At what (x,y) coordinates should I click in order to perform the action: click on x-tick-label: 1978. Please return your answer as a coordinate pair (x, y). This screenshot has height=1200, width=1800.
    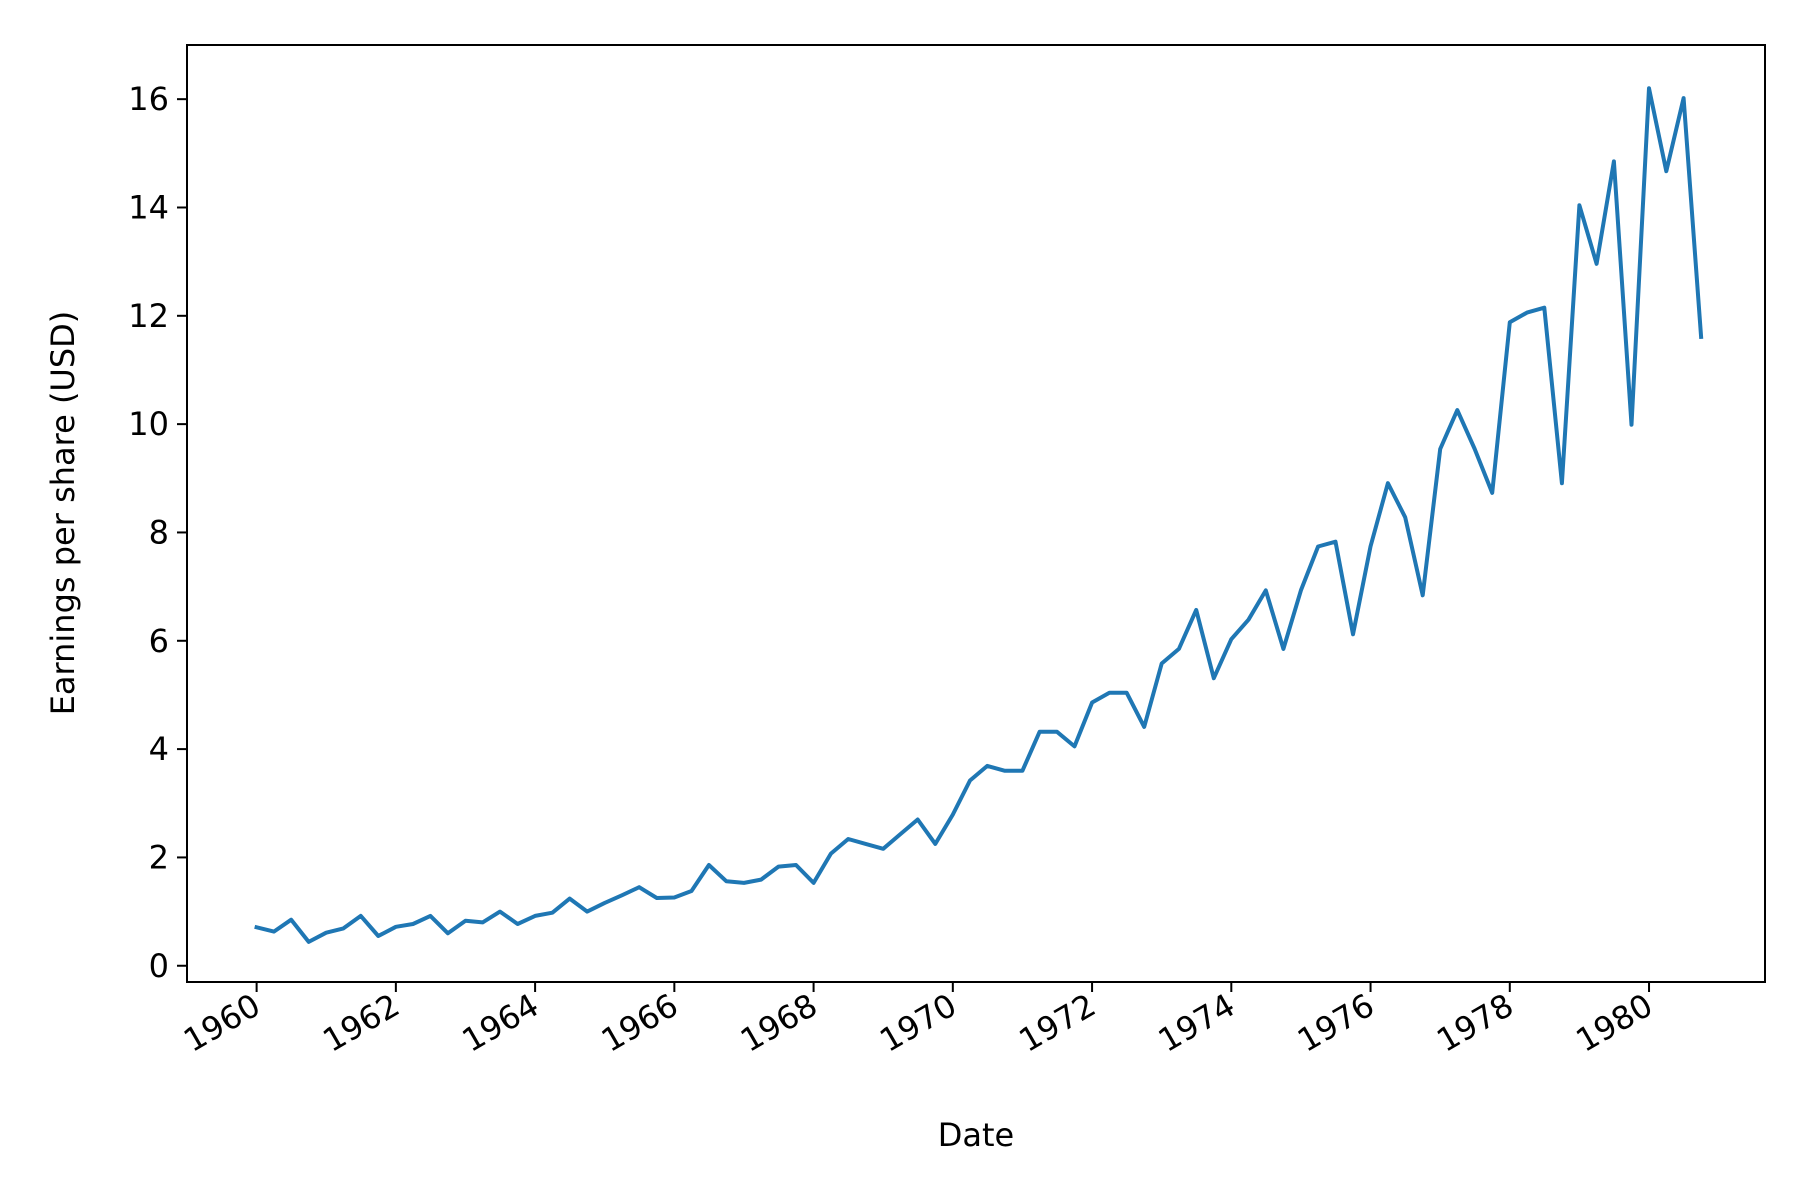
    Looking at the image, I should click on (1475, 1023).